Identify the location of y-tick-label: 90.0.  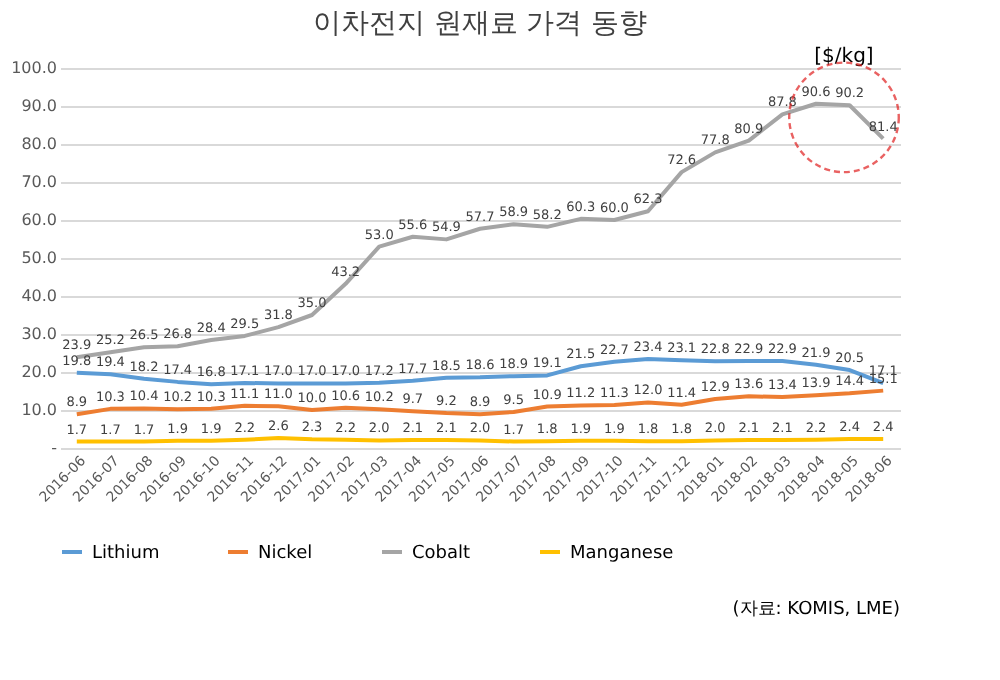
(39, 106).